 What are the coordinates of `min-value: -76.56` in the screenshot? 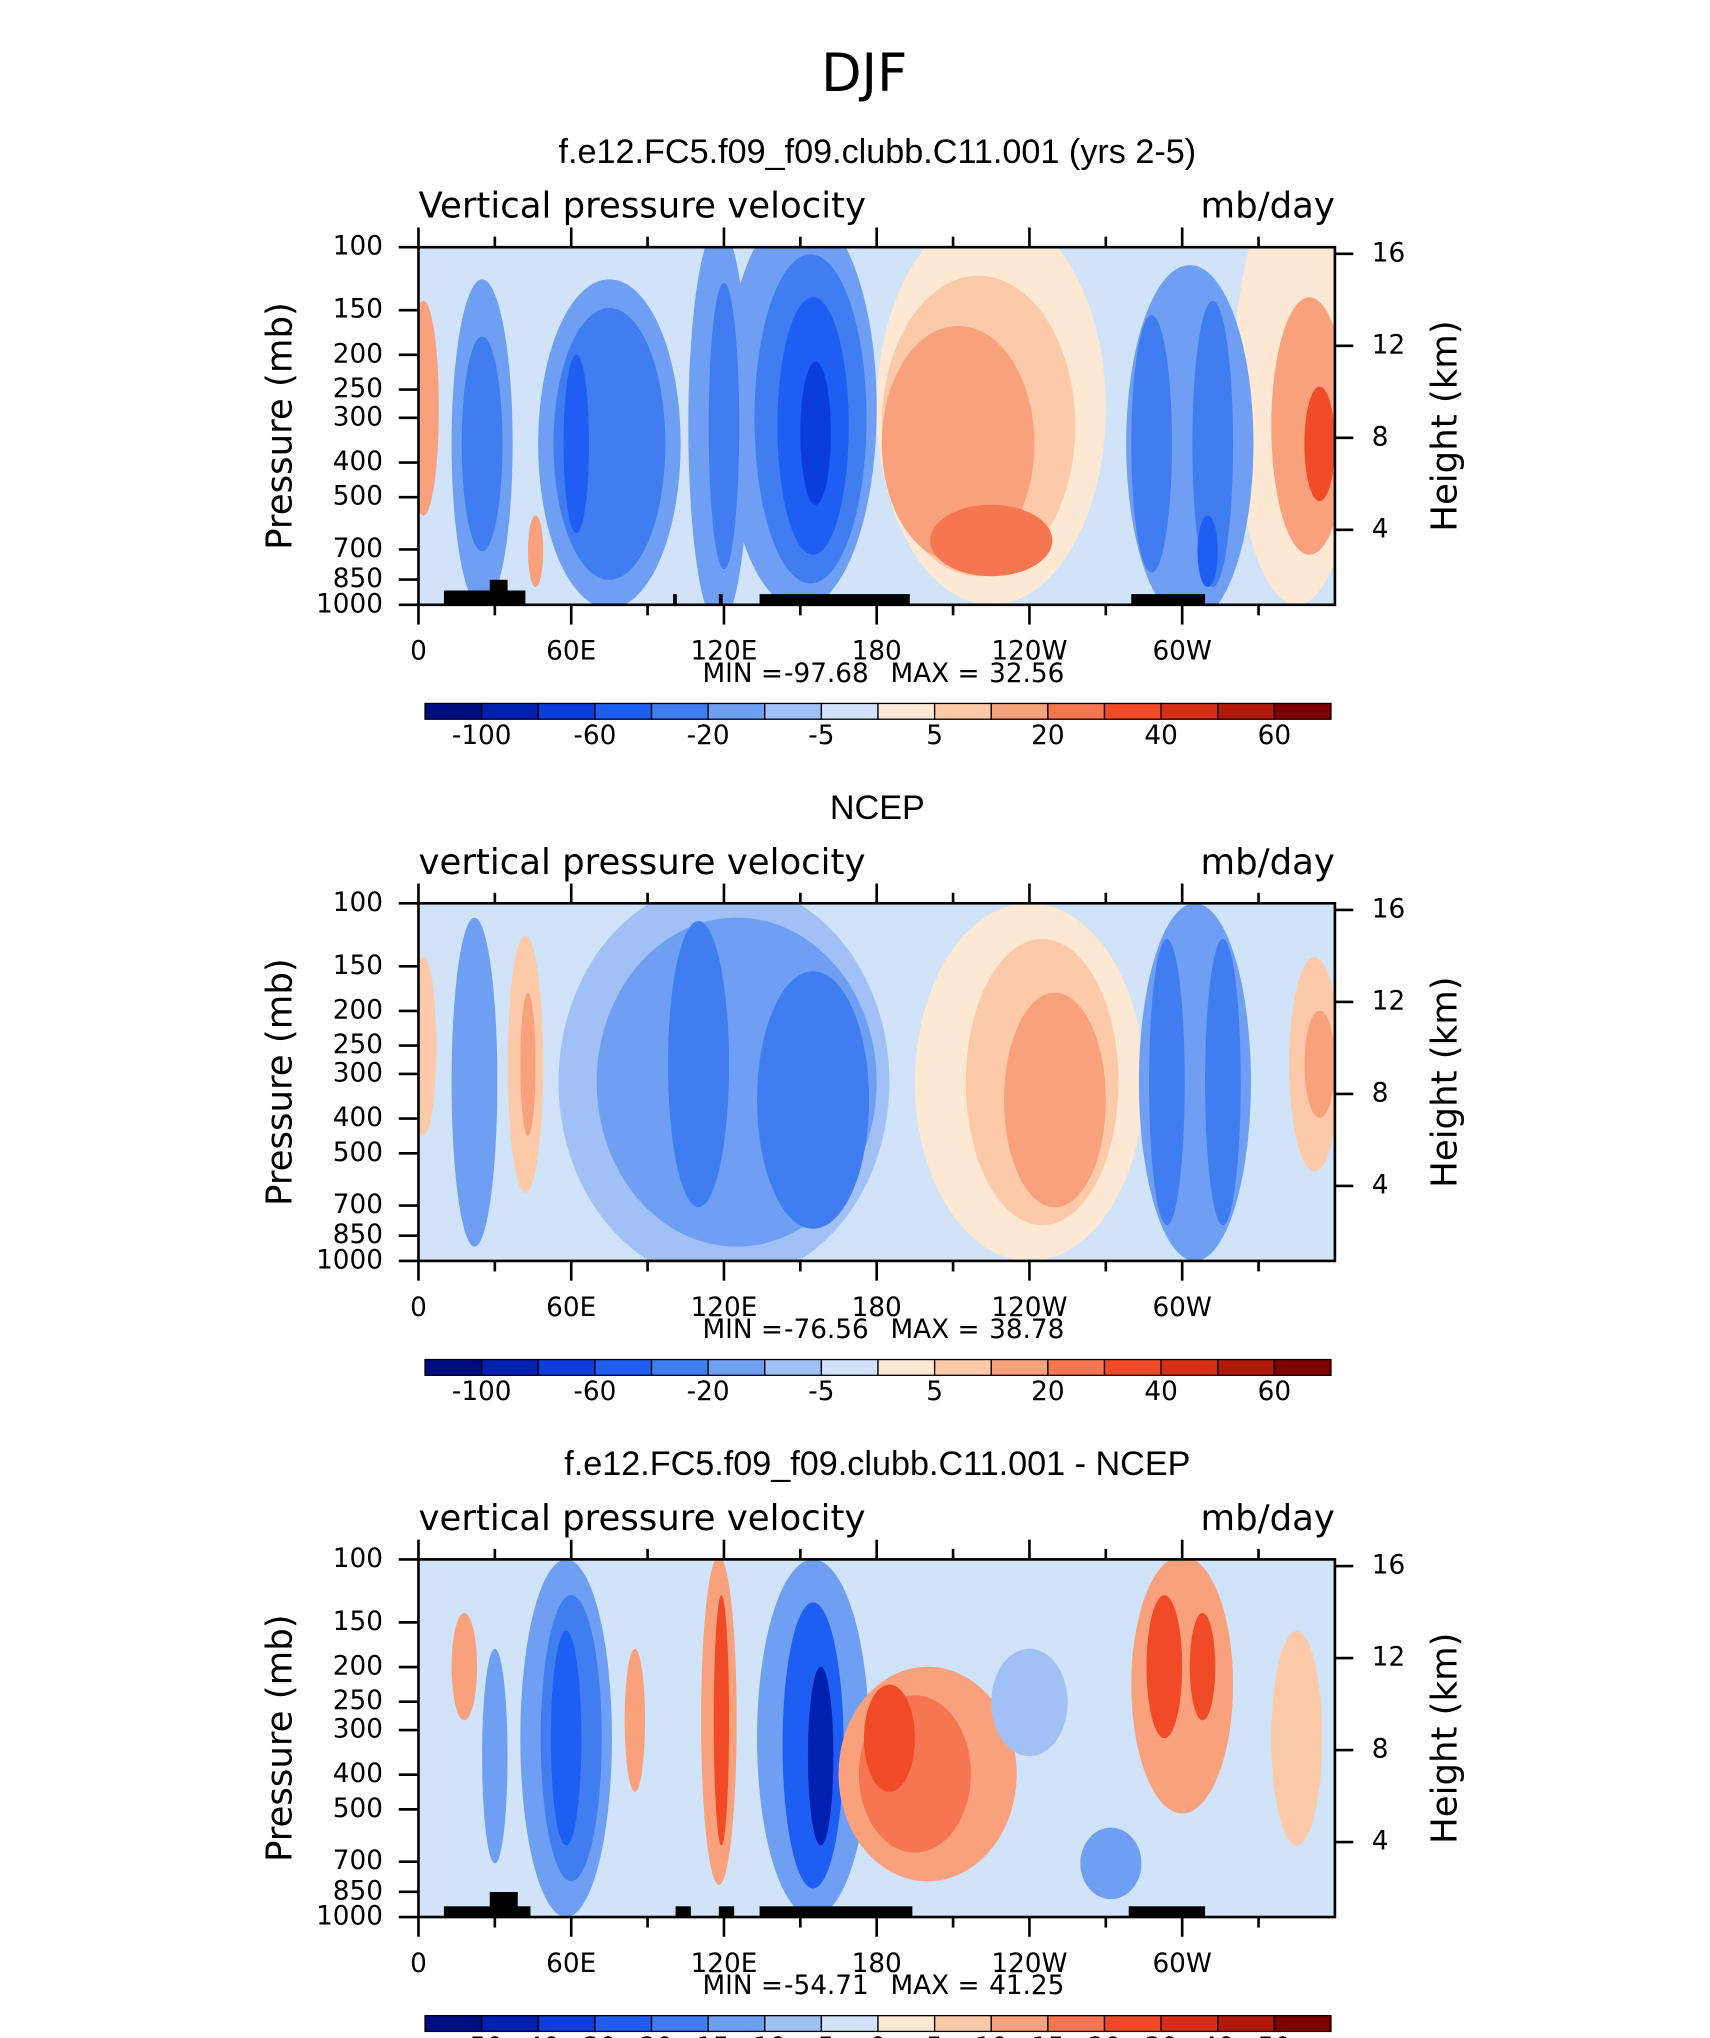 It's located at (826, 1330).